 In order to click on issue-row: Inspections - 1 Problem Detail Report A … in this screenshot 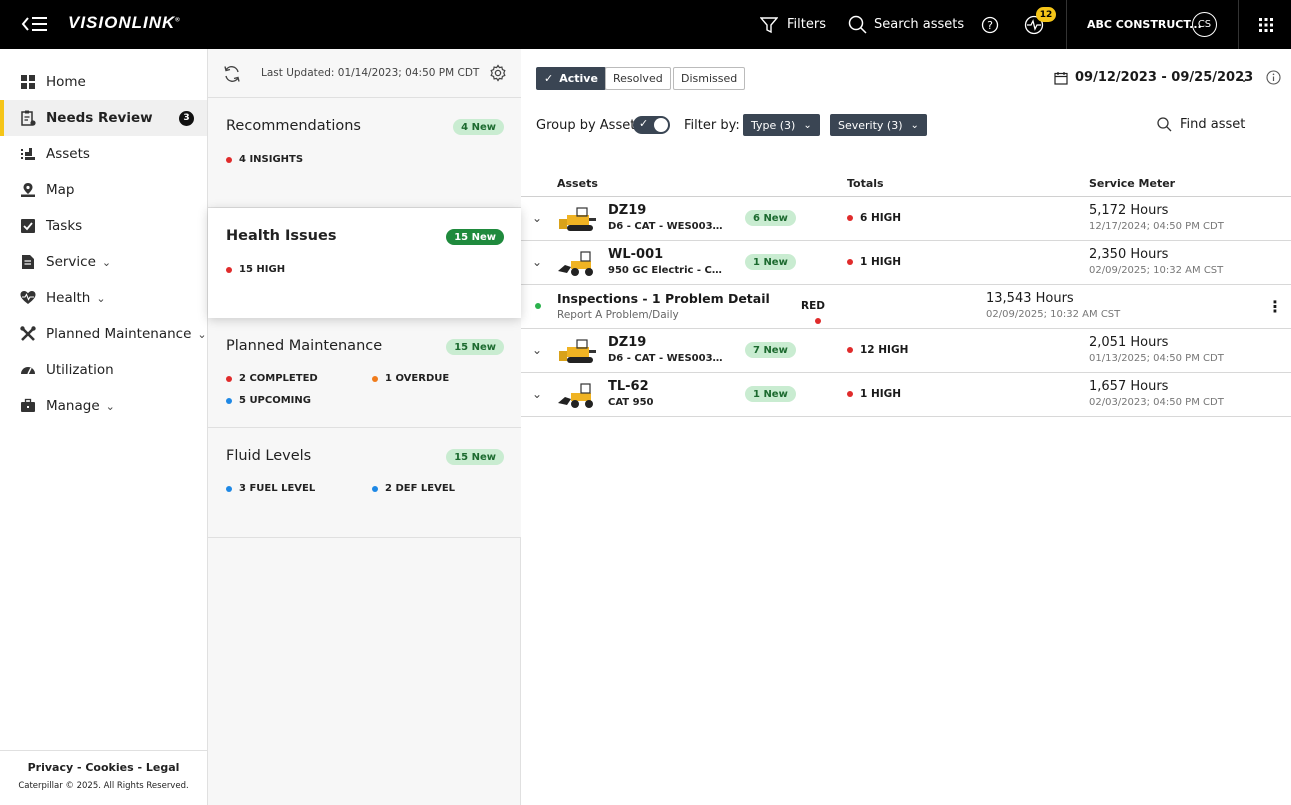, I will do `click(906, 307)`.